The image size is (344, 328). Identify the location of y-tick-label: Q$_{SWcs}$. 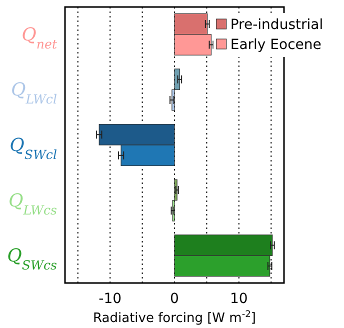
(32, 259).